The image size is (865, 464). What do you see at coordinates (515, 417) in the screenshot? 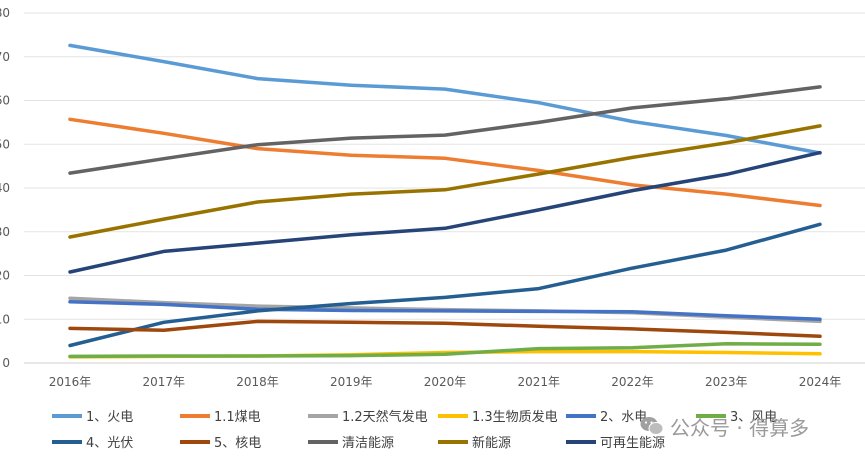
I see `legend-label: 1.3生物质发电` at bounding box center [515, 417].